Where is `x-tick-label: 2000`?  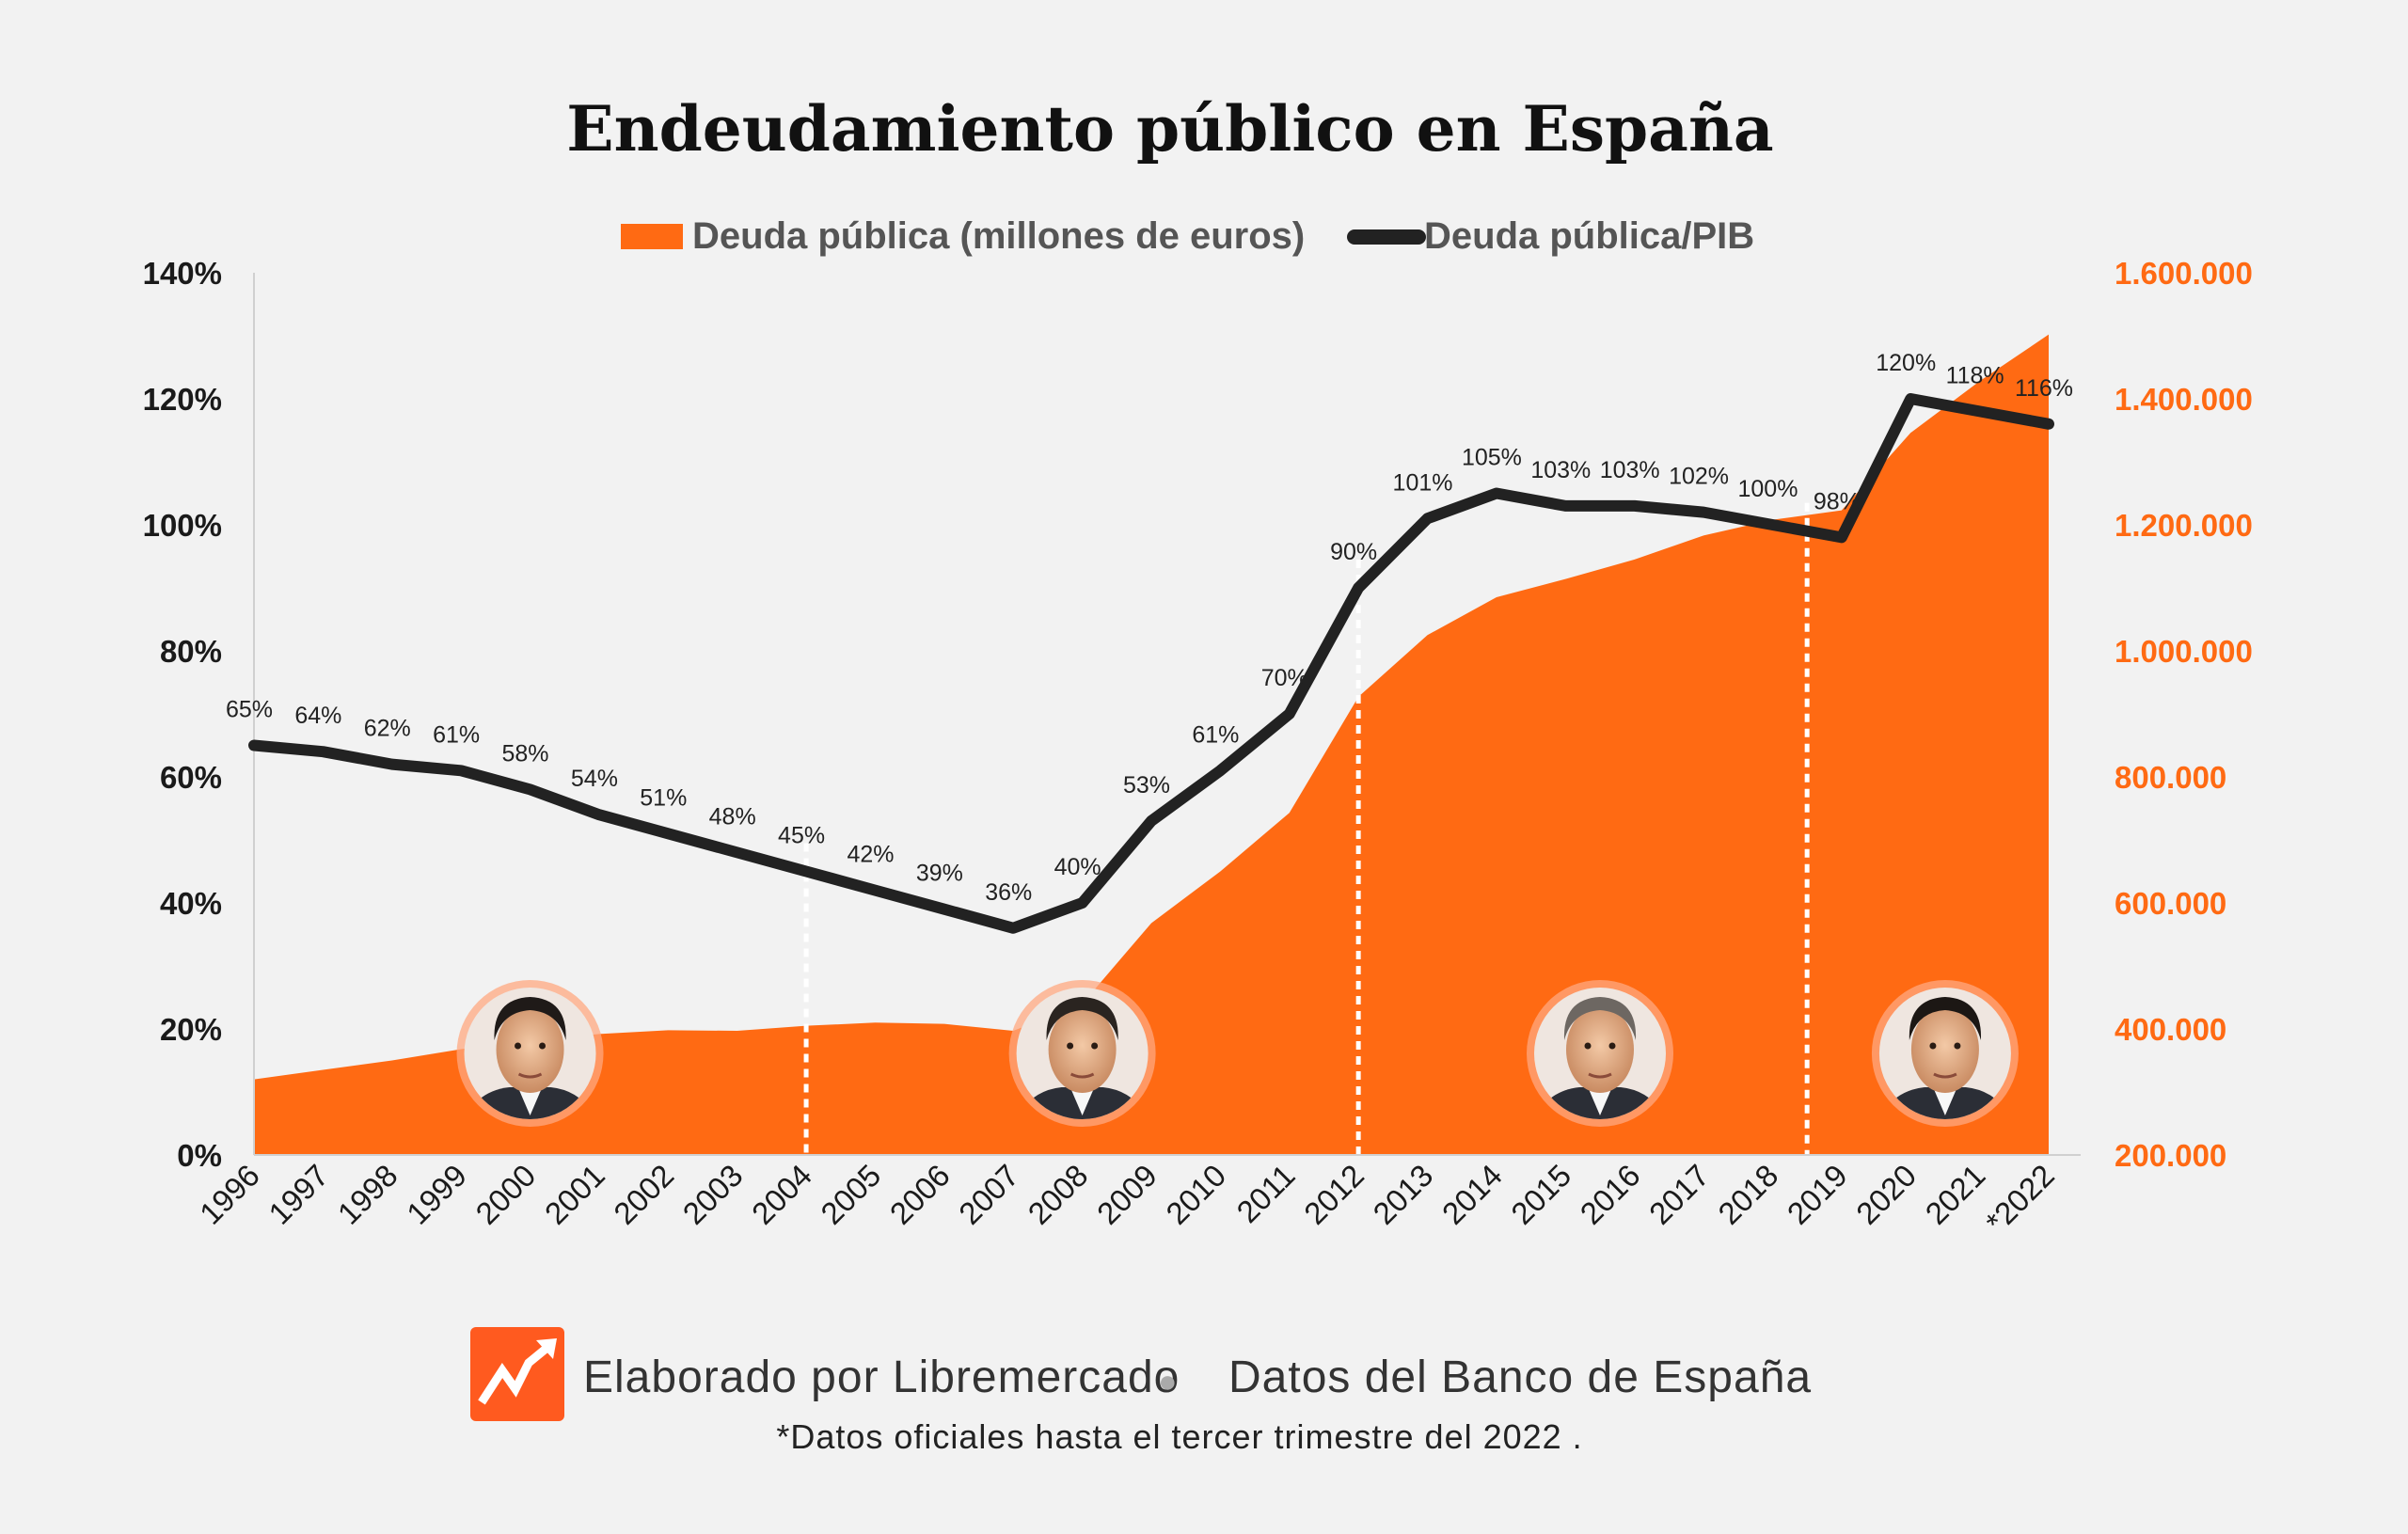 x-tick-label: 2000 is located at coordinates (505, 1194).